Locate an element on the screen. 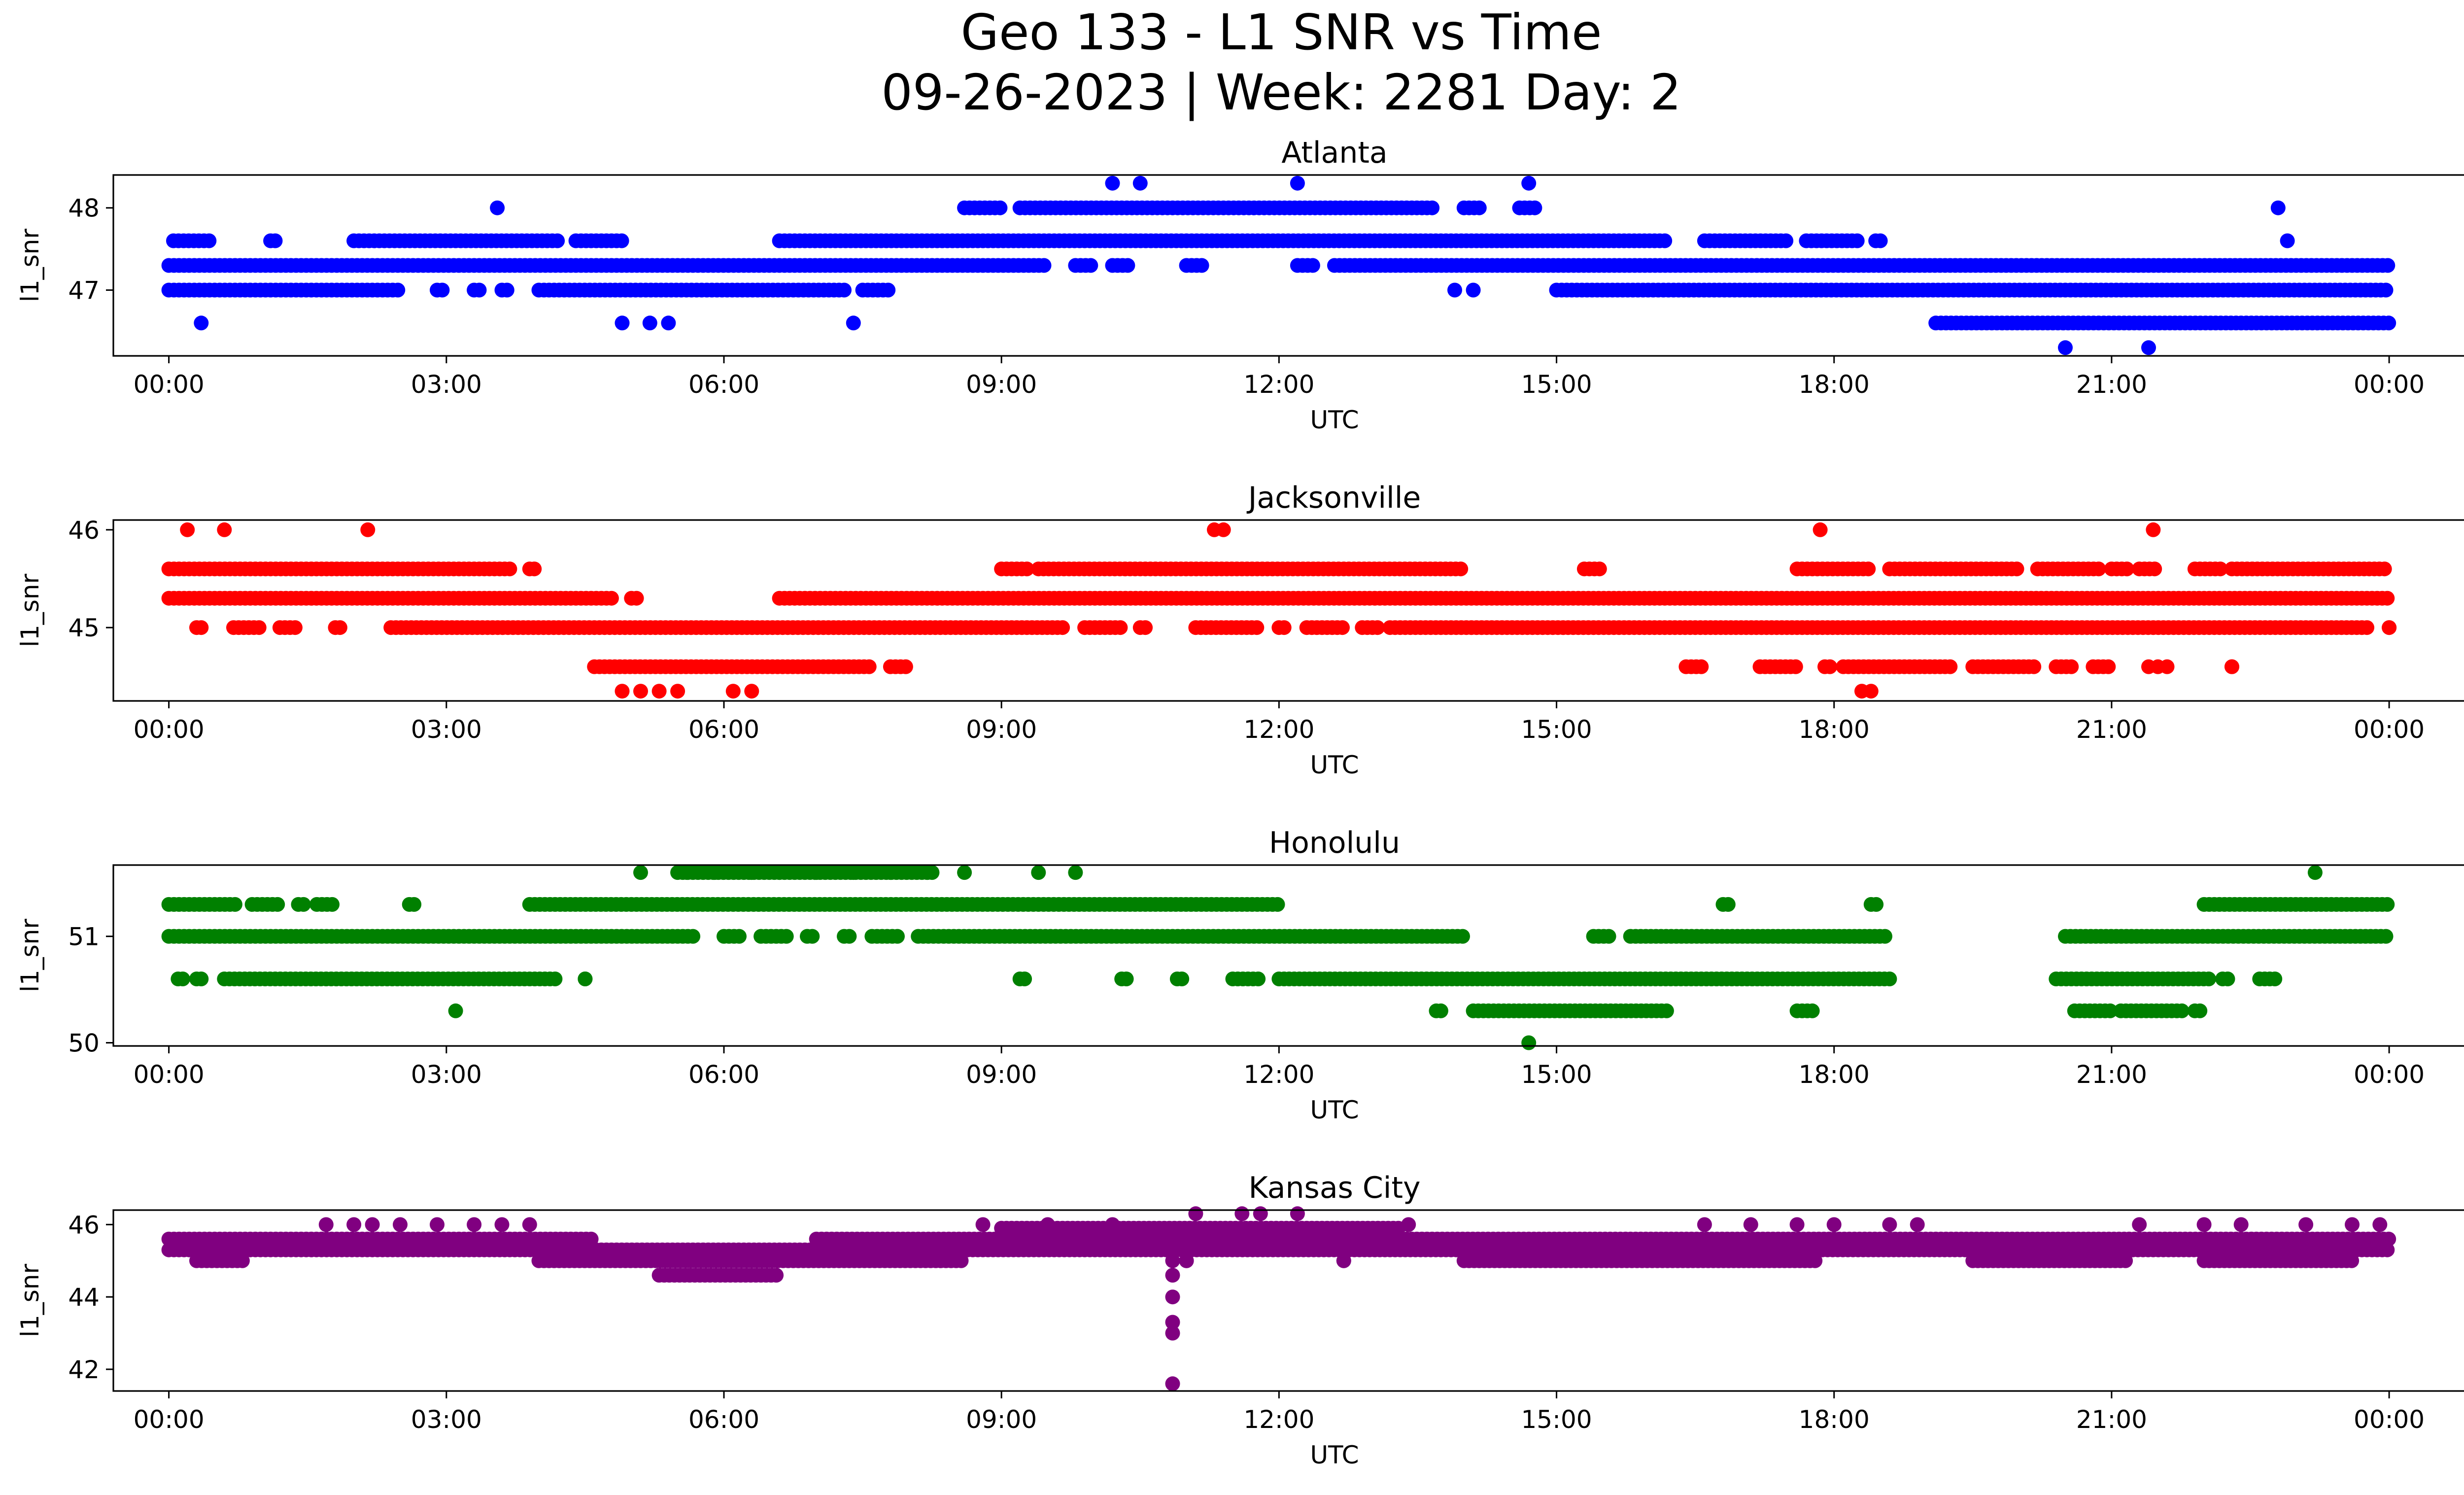 This screenshot has width=2464, height=1495. jacksonville-x-tick-label: 09:00 is located at coordinates (1001, 729).